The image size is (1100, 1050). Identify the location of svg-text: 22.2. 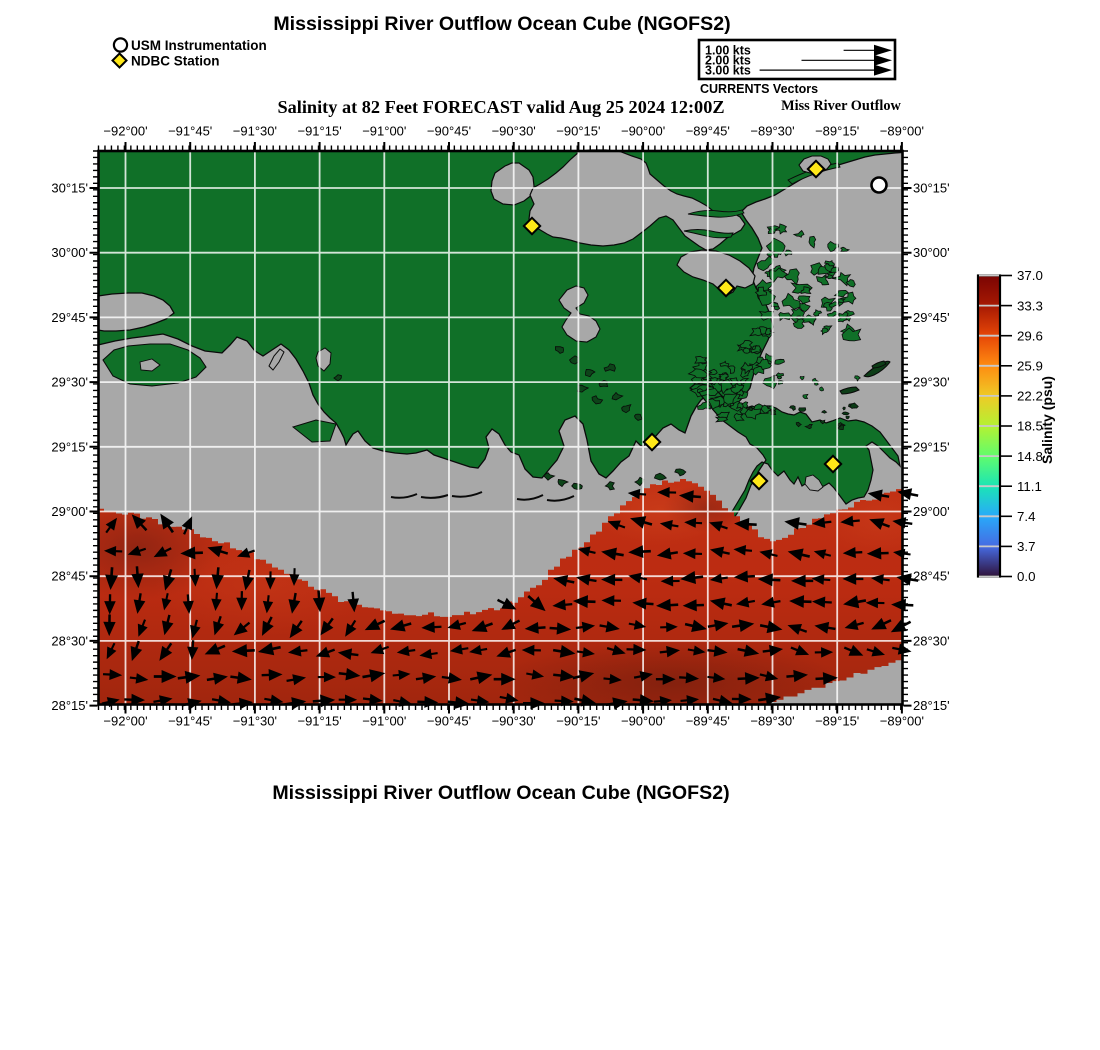
(1030, 396).